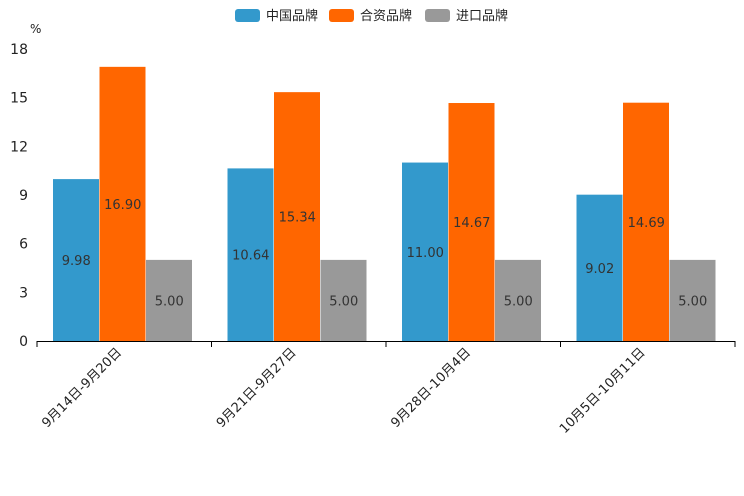  What do you see at coordinates (23, 245) in the screenshot?
I see `y-tick-label-6: 6` at bounding box center [23, 245].